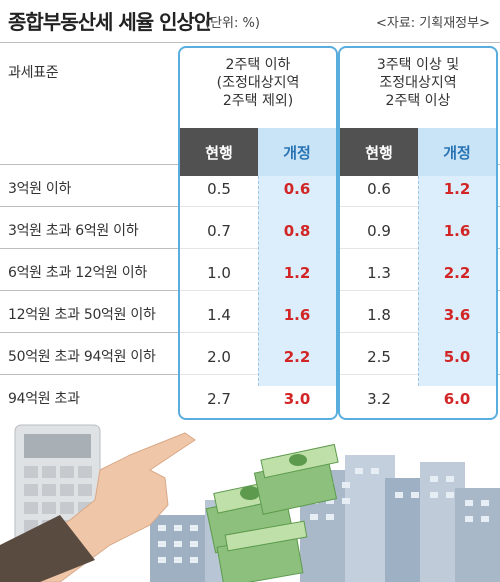 This screenshot has height=582, width=500. What do you see at coordinates (457, 357) in the screenshot?
I see `revised-value: 5.0` at bounding box center [457, 357].